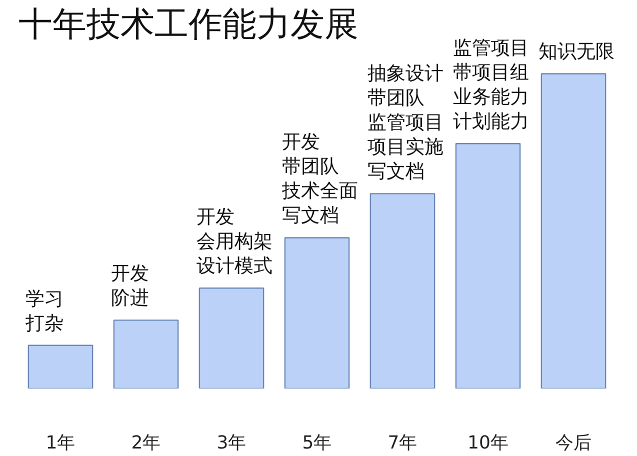 The image size is (637, 456). I want to click on x-tick-label: 7年, so click(403, 443).